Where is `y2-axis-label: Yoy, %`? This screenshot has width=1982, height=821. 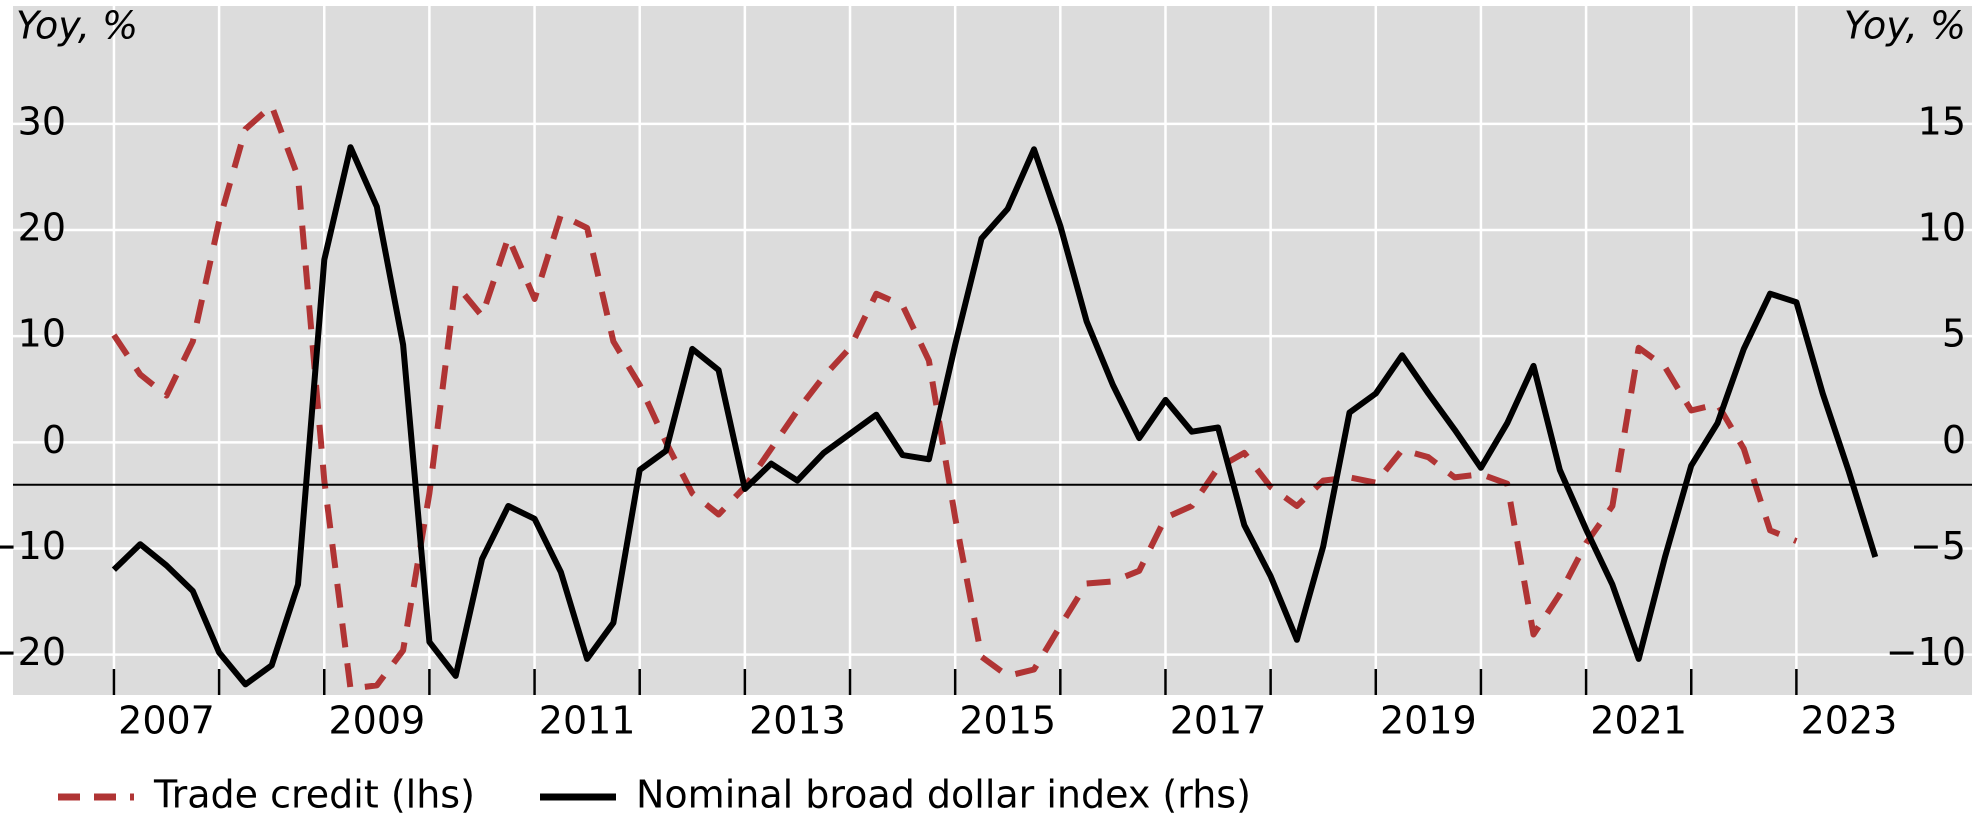
y2-axis-label: Yoy, % is located at coordinates (1905, 26).